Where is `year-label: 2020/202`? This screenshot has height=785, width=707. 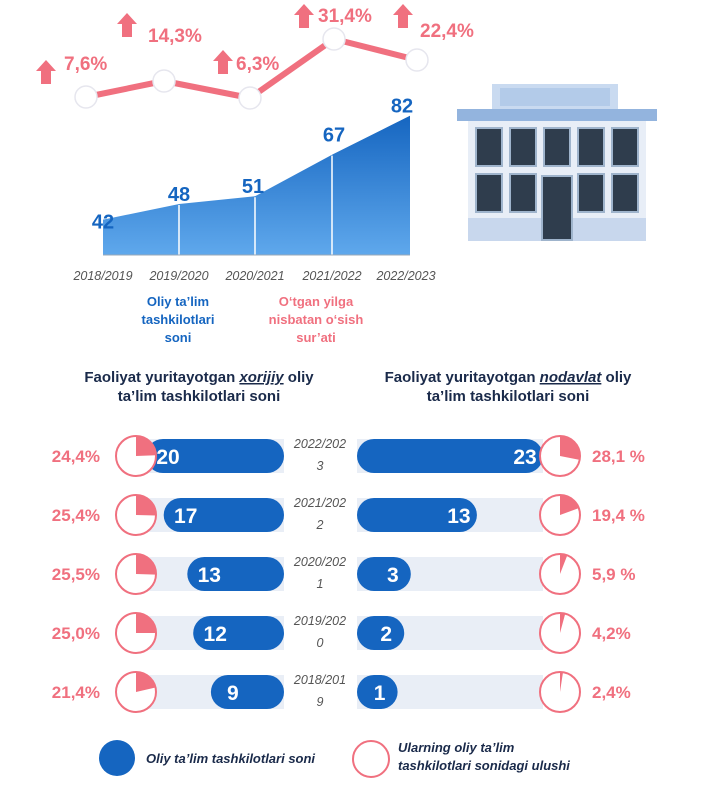 year-label: 2020/202 is located at coordinates (319, 562).